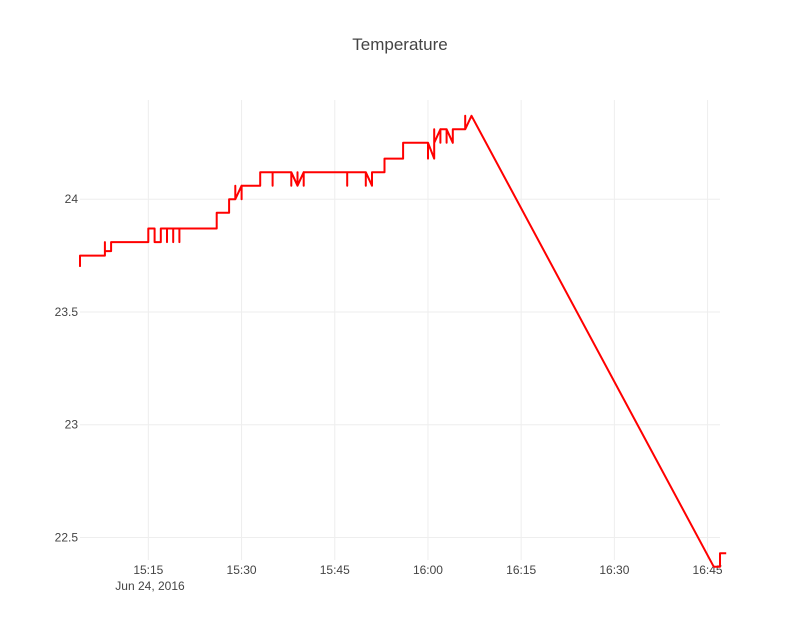  What do you see at coordinates (67, 537) in the screenshot?
I see `y-tick-label: 22.5` at bounding box center [67, 537].